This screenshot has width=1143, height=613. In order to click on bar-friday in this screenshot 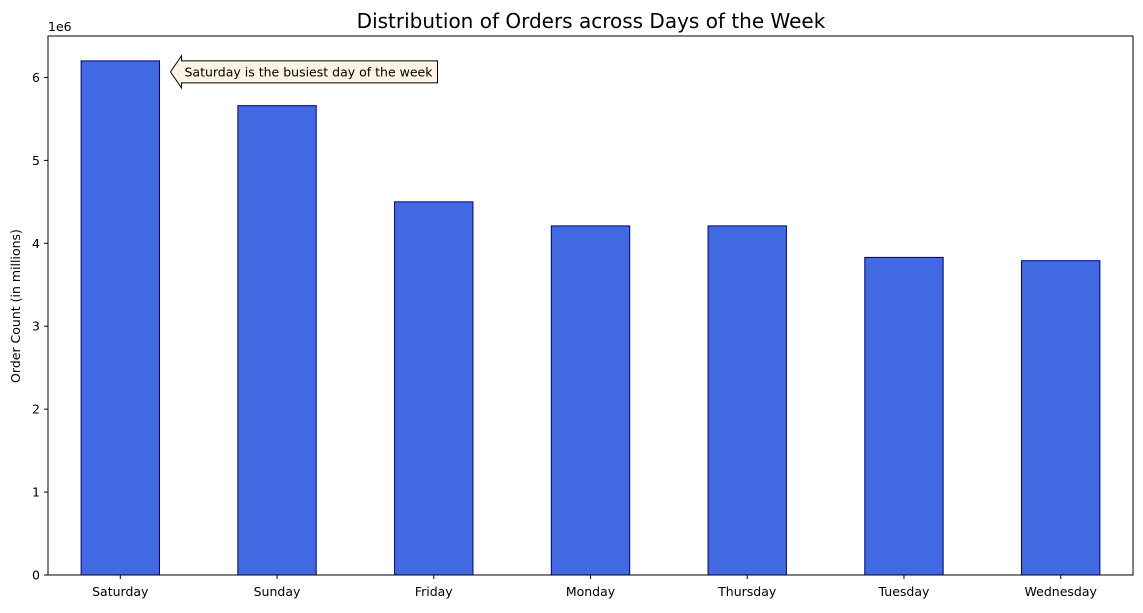, I will do `click(434, 388)`.